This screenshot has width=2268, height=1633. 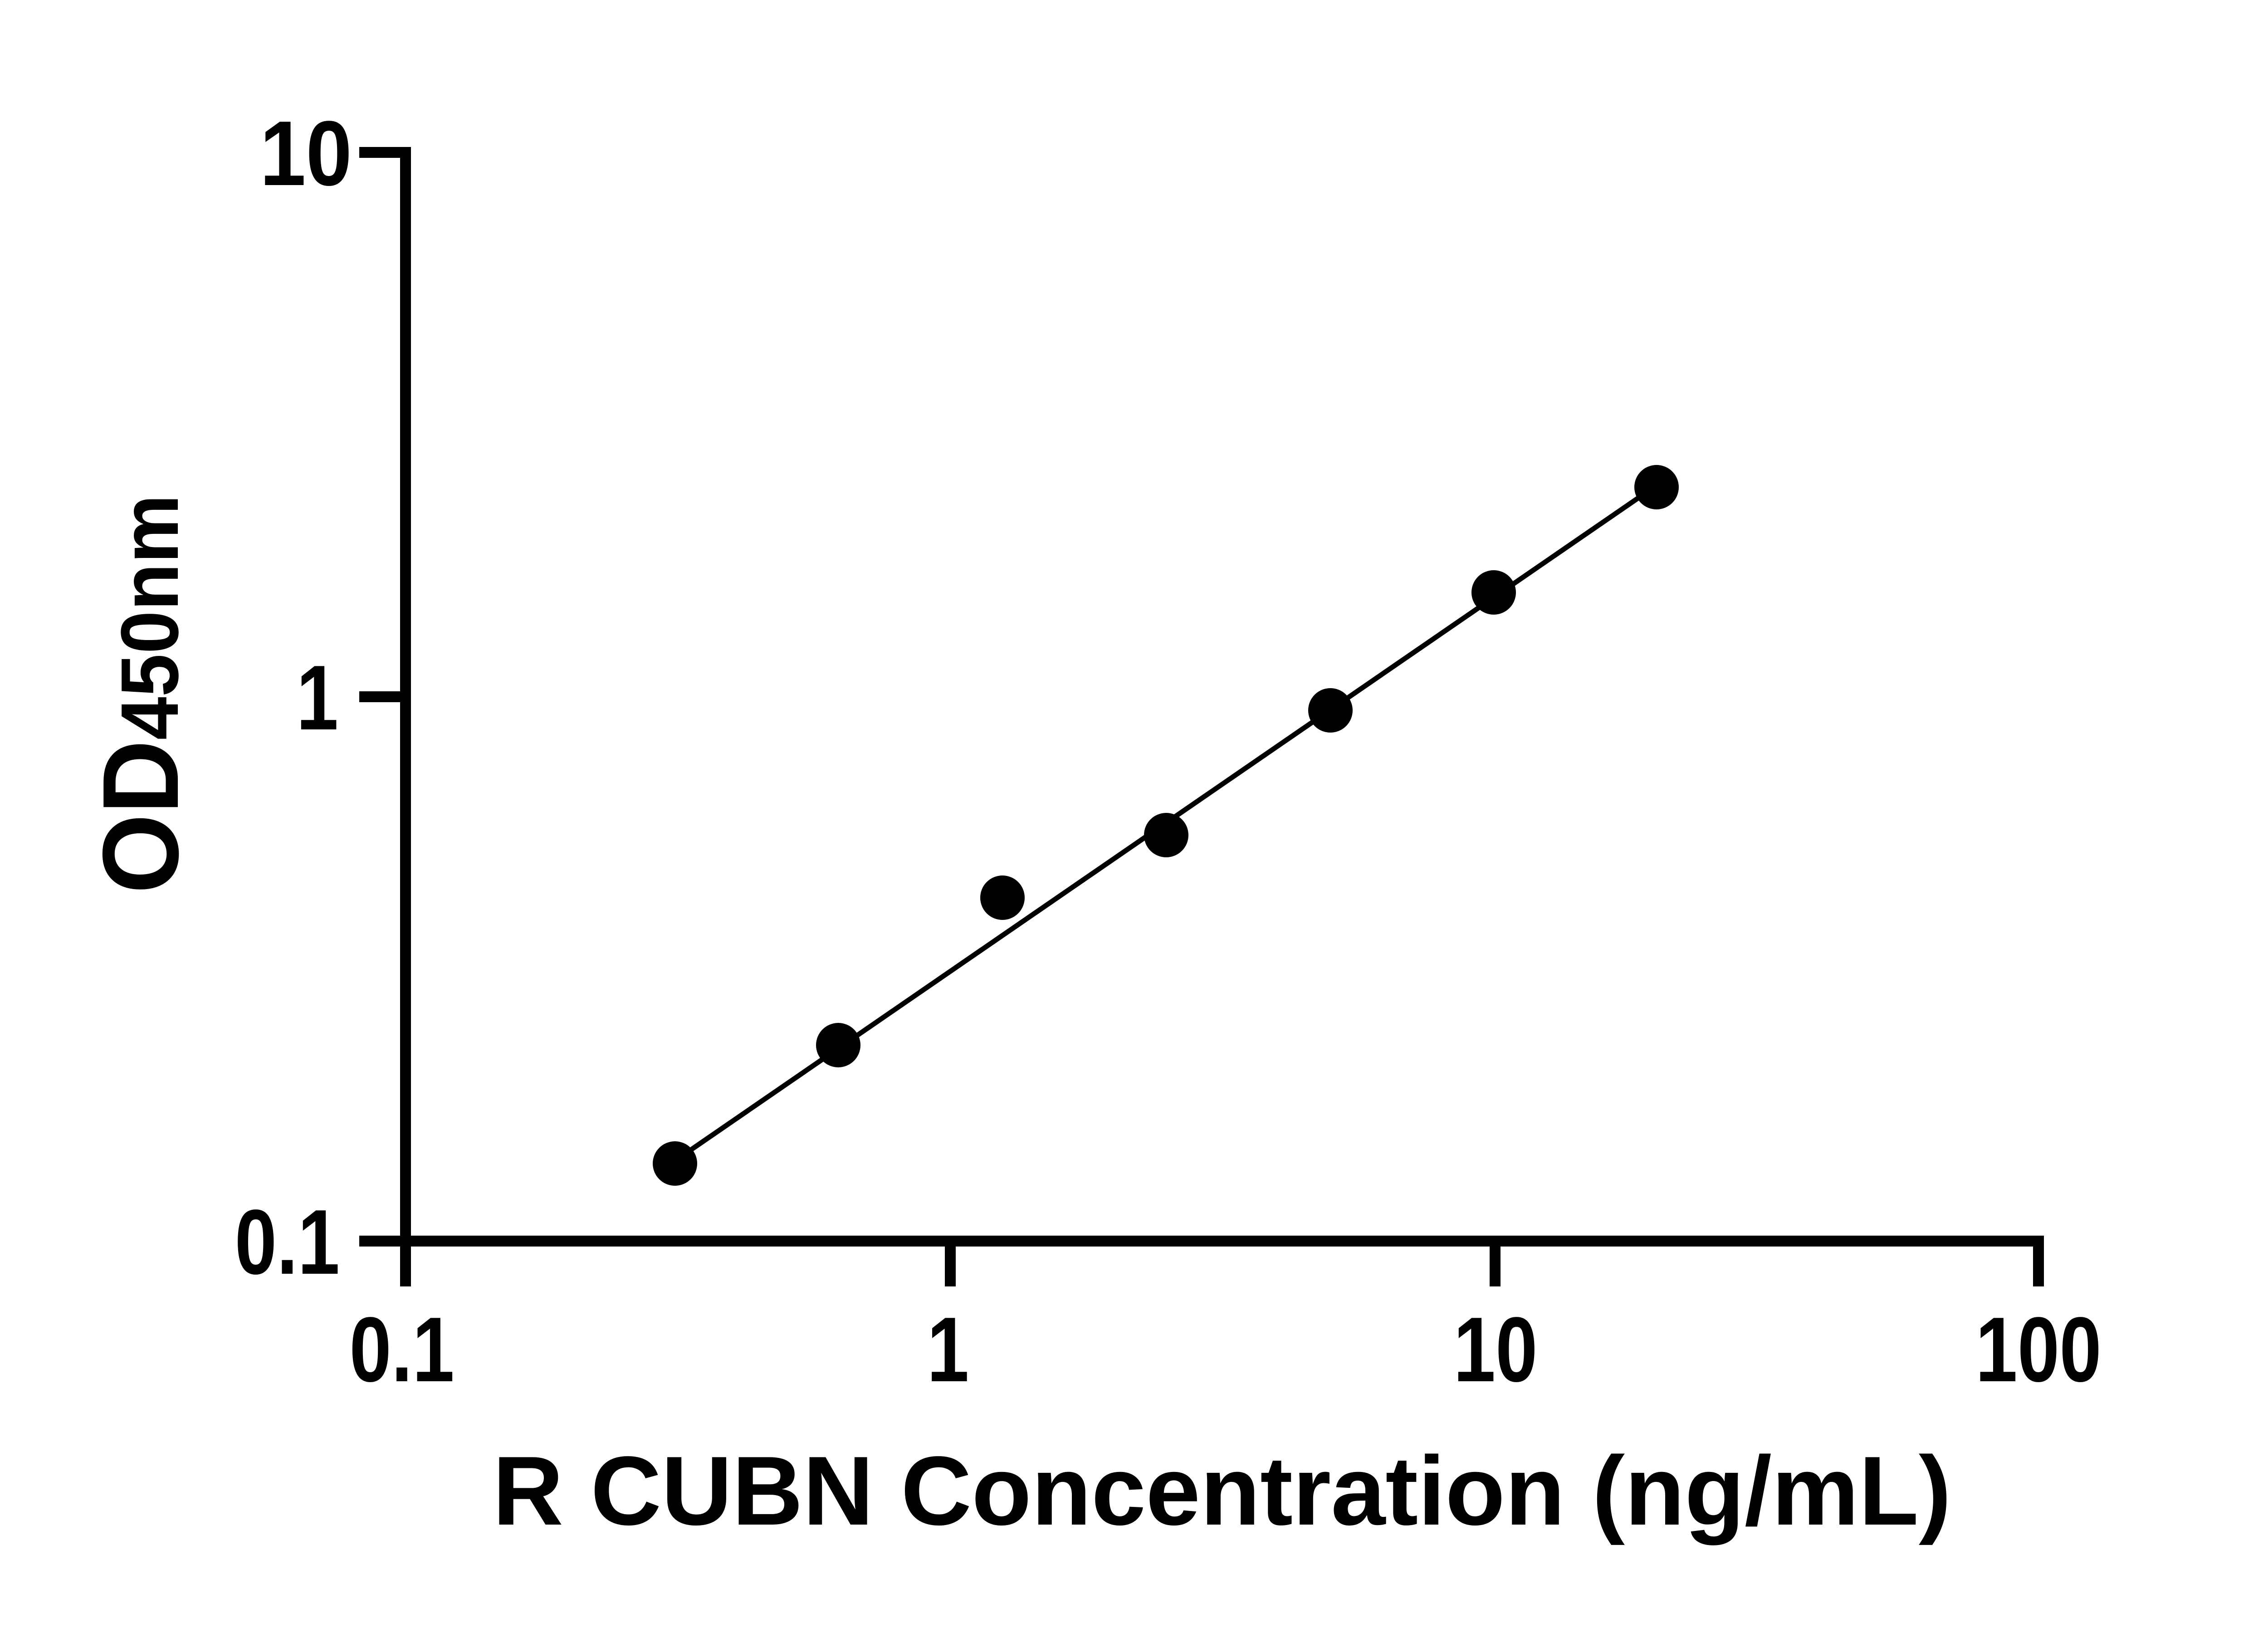 What do you see at coordinates (1222, 1490) in the screenshot?
I see `svg-text: R CUBN Concentration (ng/mL)` at bounding box center [1222, 1490].